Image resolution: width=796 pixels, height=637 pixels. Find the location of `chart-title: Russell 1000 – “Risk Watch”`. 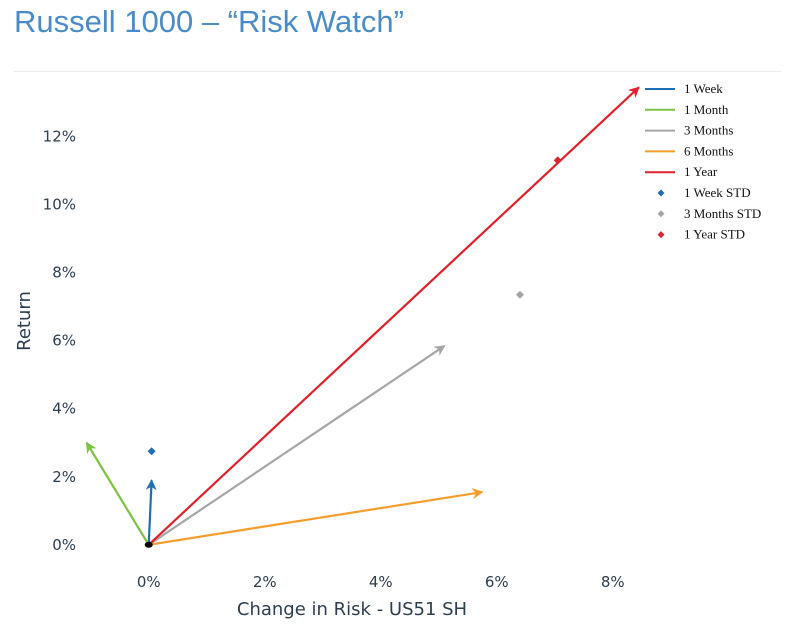

chart-title: Russell 1000 – “Risk Watch” is located at coordinates (209, 21).